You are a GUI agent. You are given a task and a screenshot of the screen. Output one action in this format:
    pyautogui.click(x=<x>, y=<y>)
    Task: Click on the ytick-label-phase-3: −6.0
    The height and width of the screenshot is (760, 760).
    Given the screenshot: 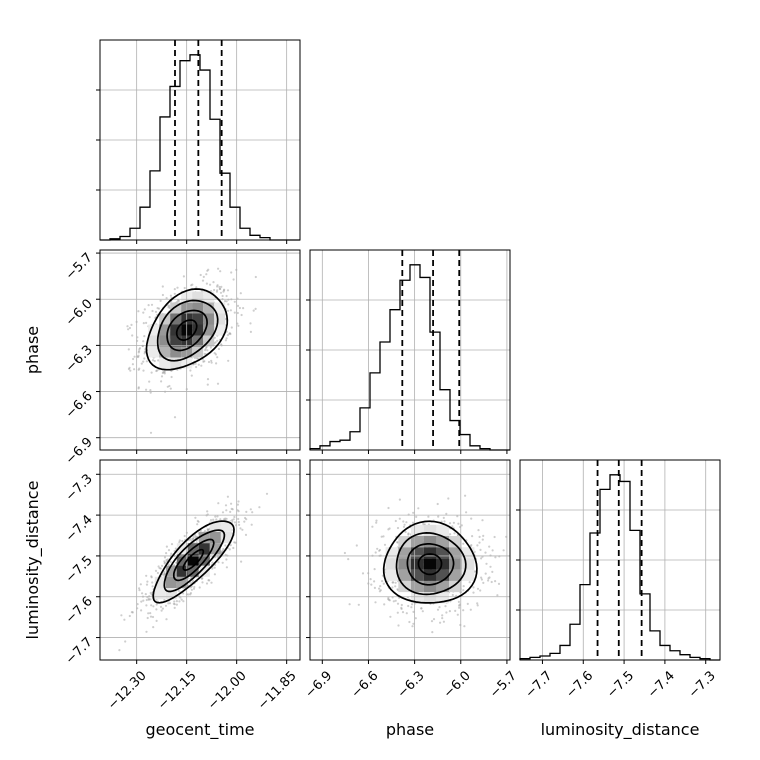 What is the action you would take?
    pyautogui.click(x=79, y=312)
    